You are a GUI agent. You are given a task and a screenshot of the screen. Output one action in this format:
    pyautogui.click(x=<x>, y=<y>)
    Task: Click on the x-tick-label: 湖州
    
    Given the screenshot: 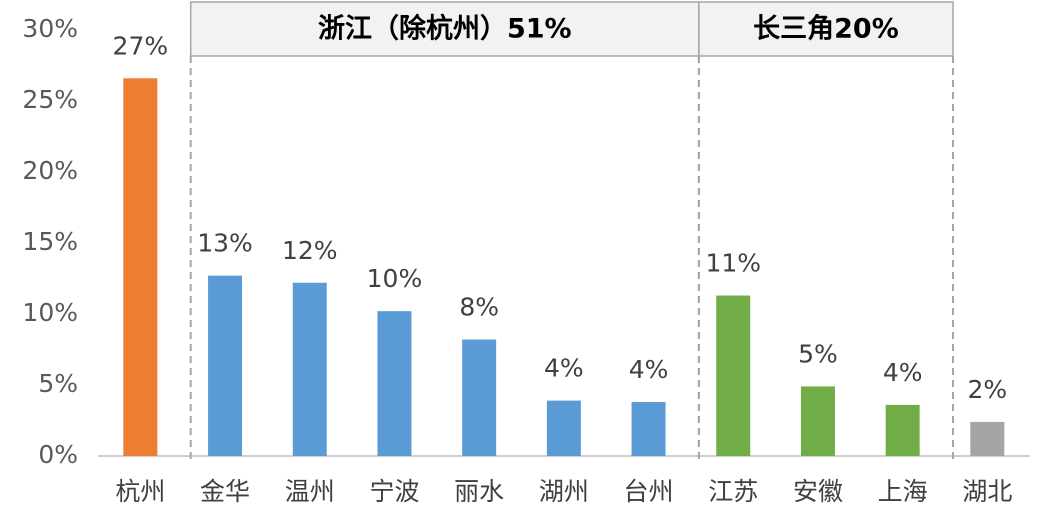 What is the action you would take?
    pyautogui.click(x=564, y=491)
    